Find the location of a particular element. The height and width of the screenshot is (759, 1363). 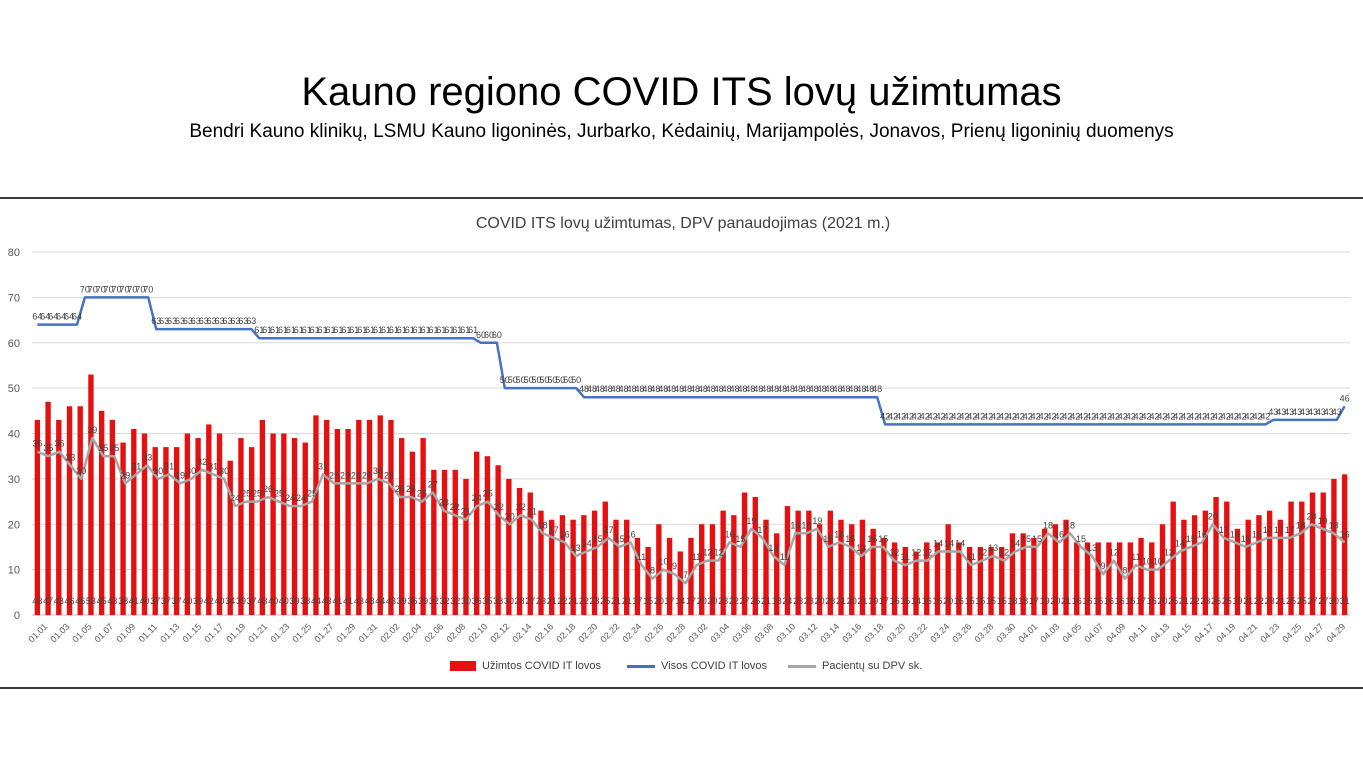

bar-value-label: 27 is located at coordinates (1323, 601).